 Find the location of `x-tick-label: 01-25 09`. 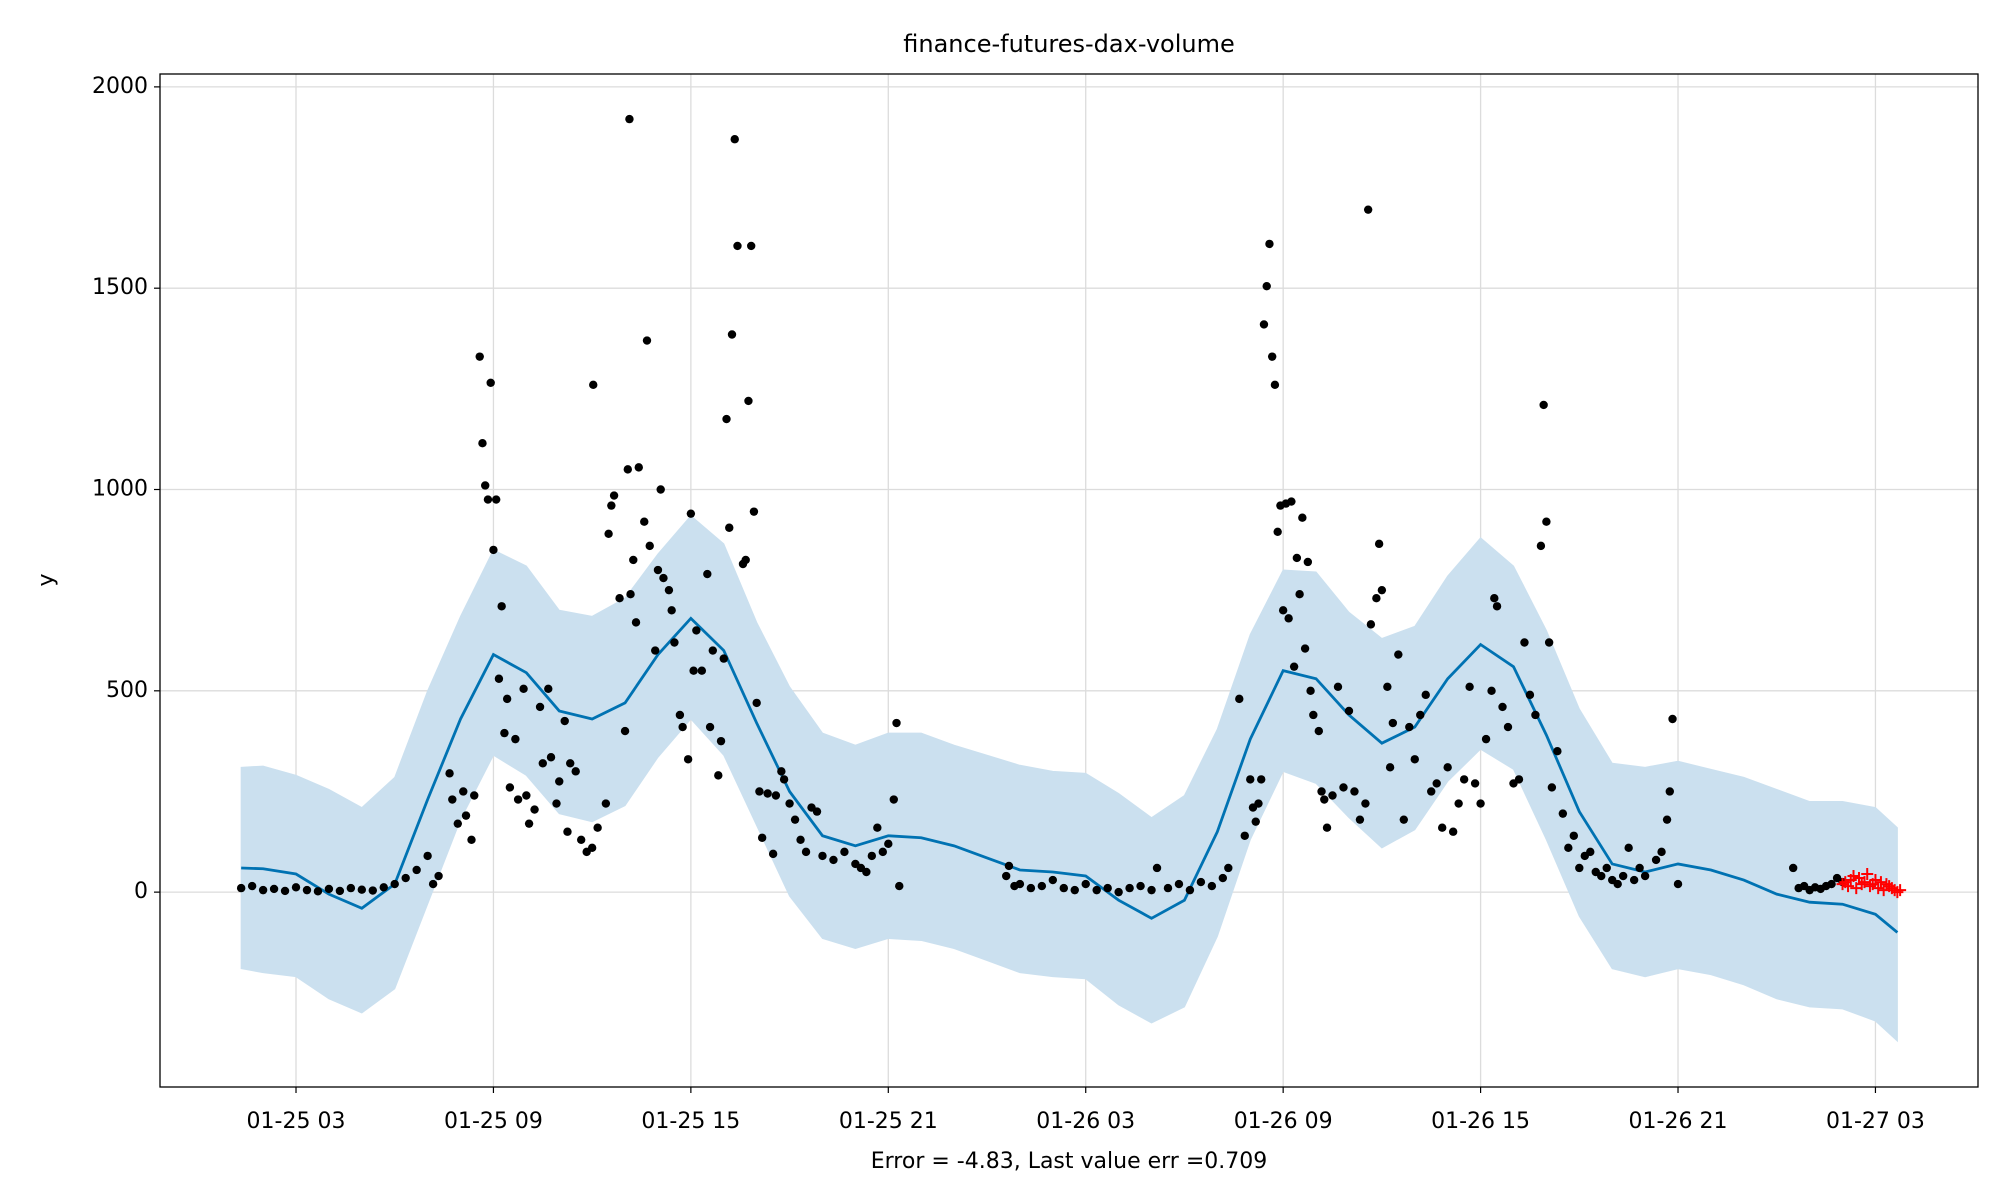

x-tick-label: 01-25 09 is located at coordinates (493, 1121).